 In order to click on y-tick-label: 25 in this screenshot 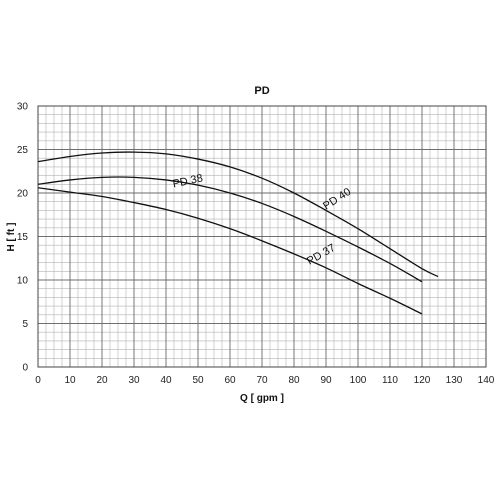, I will do `click(23, 150)`.